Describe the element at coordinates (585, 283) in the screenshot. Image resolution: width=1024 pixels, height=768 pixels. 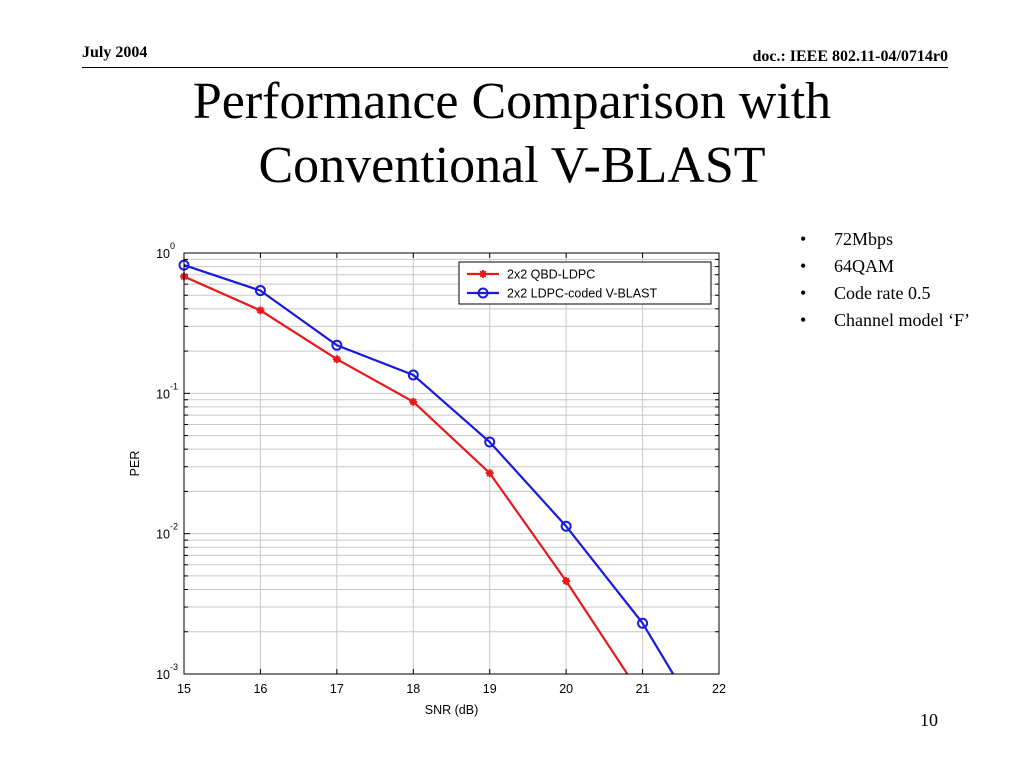
I see `legend-box` at that location.